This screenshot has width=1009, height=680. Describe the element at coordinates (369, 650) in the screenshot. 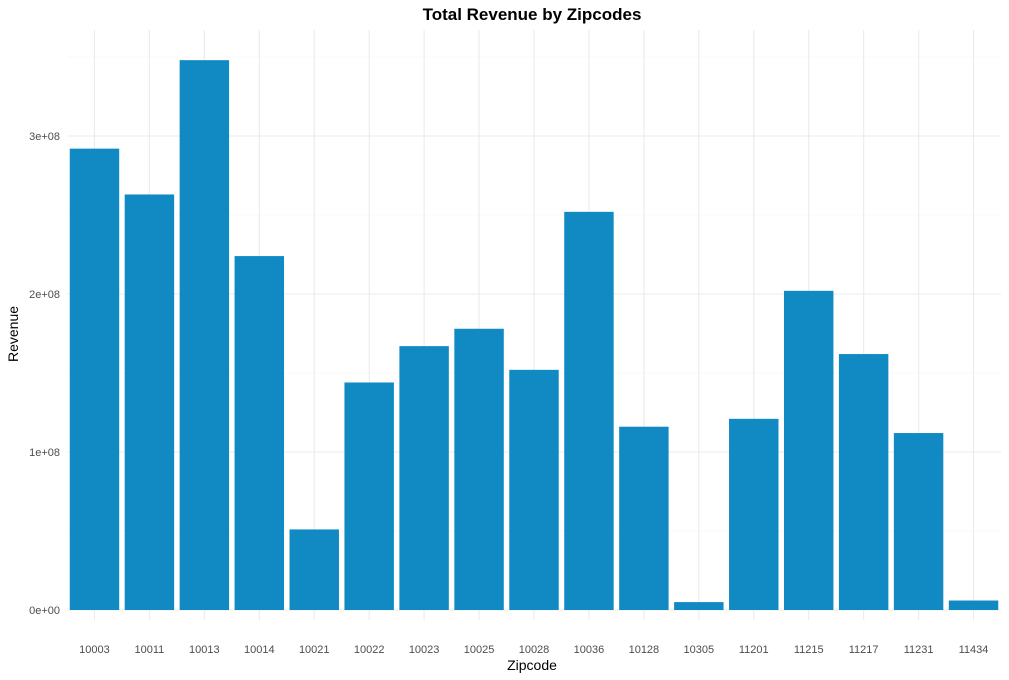

I see `x-tick-label: 10022` at that location.